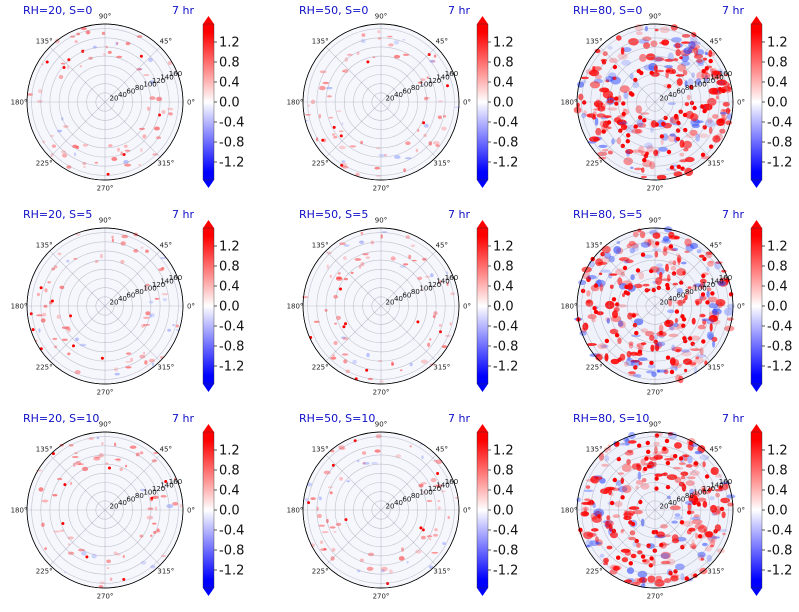 The image size is (799, 612). I want to click on colorbar-tick-label: -0.4, so click(505, 531).